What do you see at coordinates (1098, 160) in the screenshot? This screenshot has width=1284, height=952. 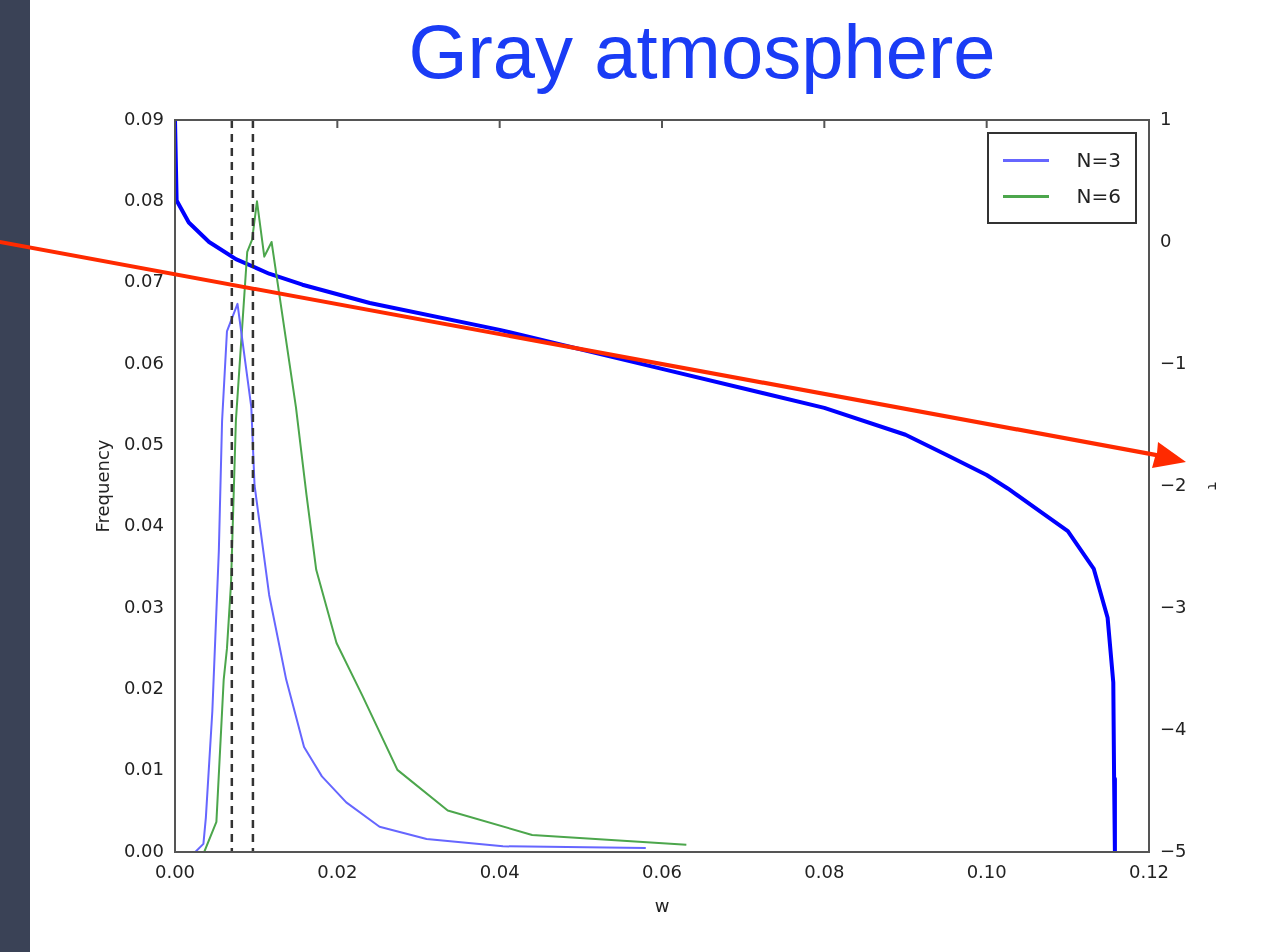 I see `legend-label: N=3` at bounding box center [1098, 160].